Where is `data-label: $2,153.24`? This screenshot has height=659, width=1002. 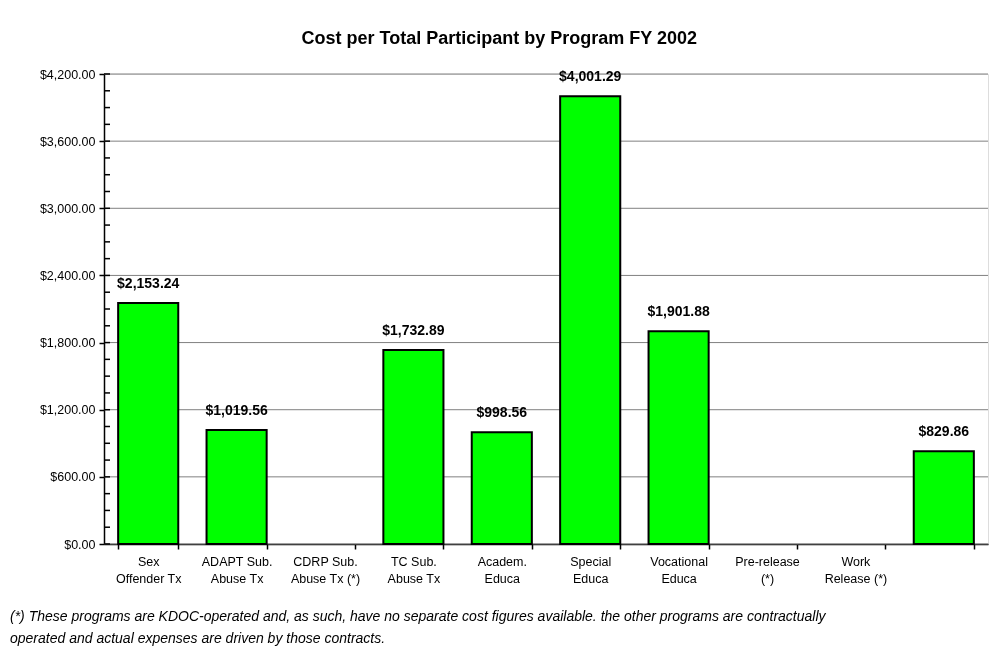 data-label: $2,153.24 is located at coordinates (148, 283).